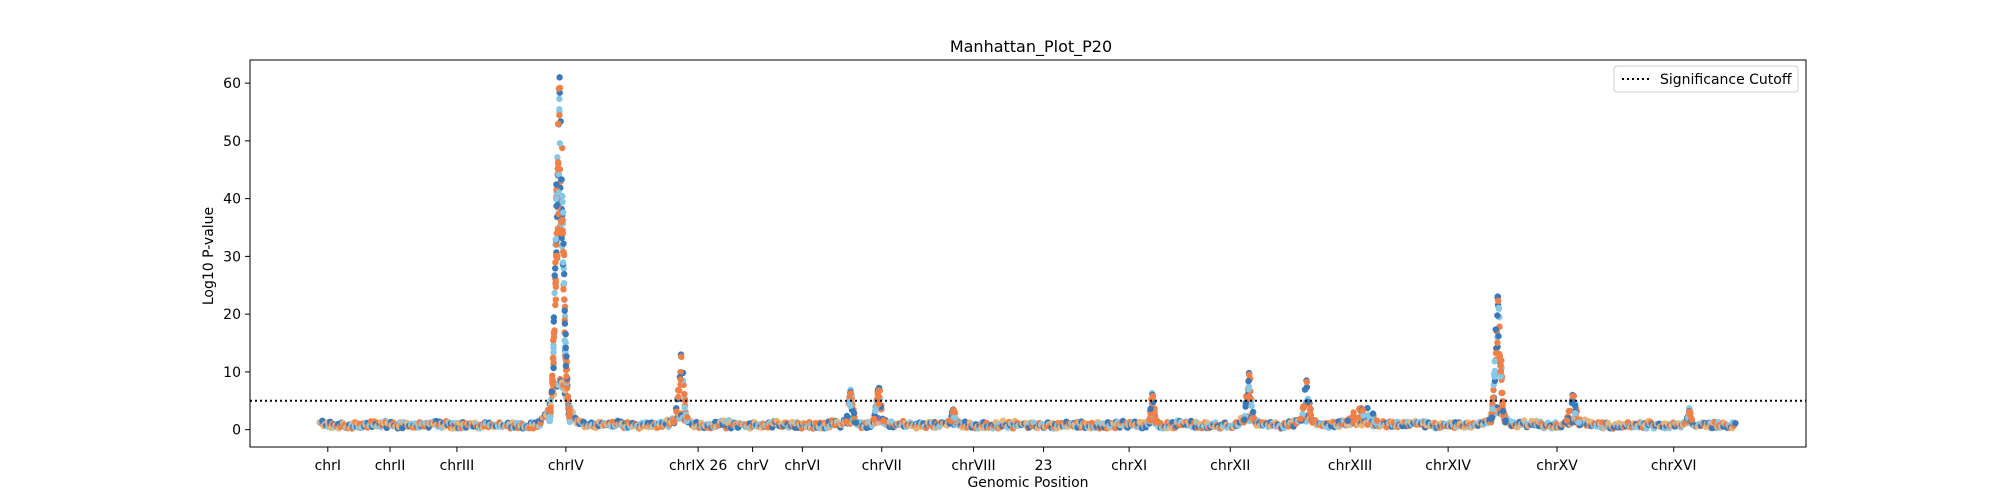 Image resolution: width=2000 pixels, height=500 pixels. I want to click on y-tick-label: 50, so click(232, 142).